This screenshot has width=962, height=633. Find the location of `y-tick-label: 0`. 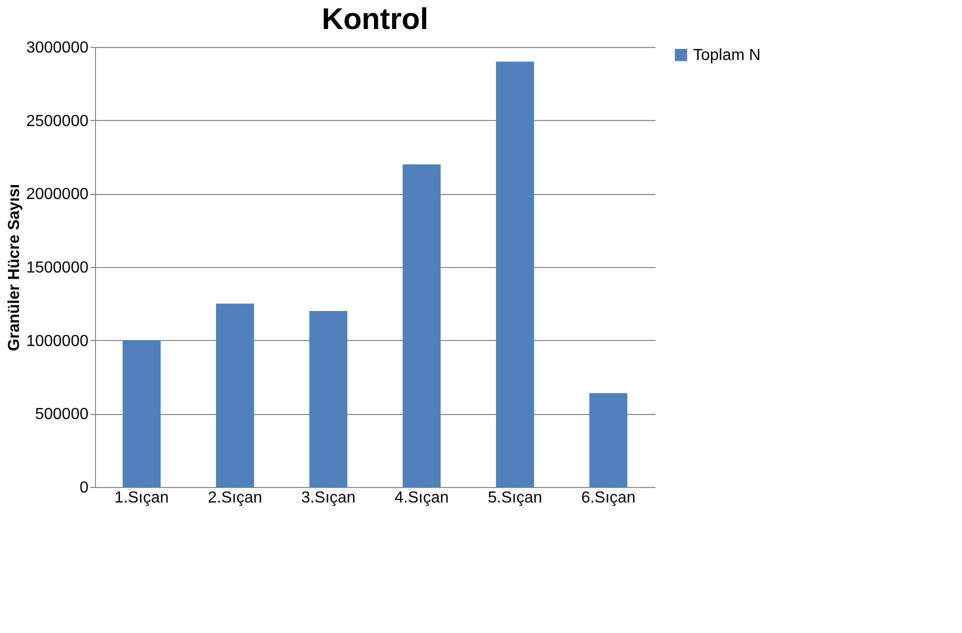

y-tick-label: 0 is located at coordinates (84, 488).